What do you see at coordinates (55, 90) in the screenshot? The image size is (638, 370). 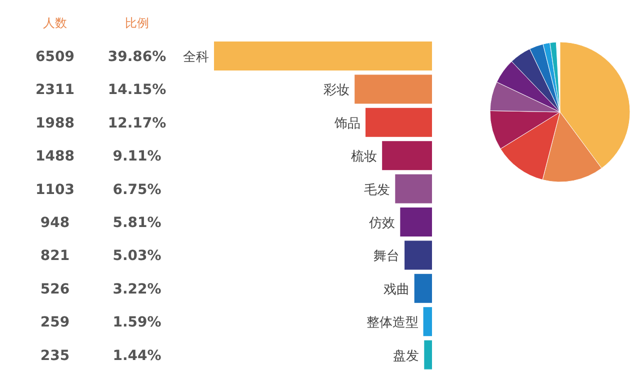 I see `text: 2311` at bounding box center [55, 90].